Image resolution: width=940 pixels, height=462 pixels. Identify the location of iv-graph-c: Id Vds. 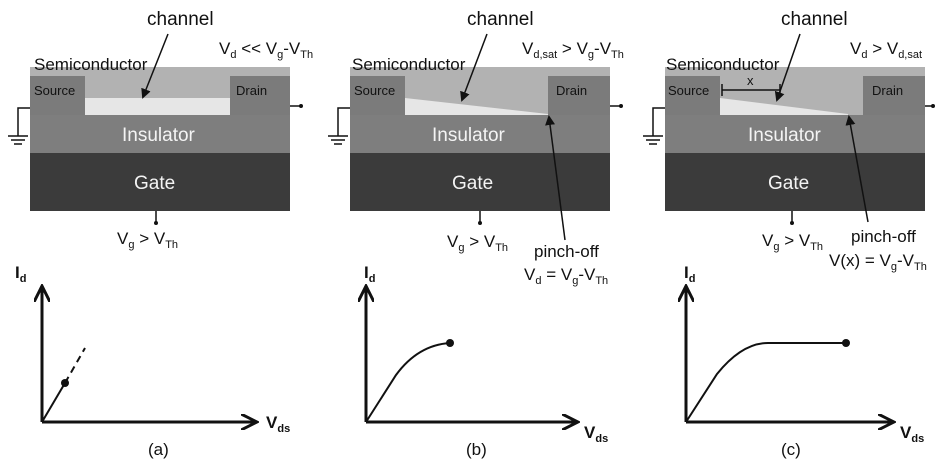
(804, 354).